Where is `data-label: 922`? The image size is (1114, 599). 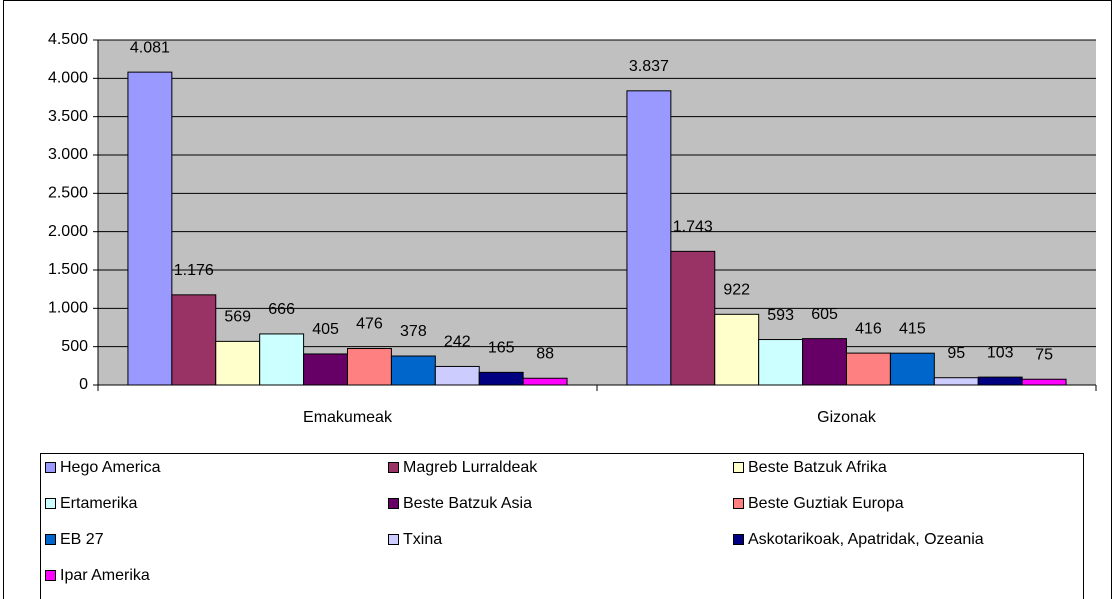
data-label: 922 is located at coordinates (736, 290).